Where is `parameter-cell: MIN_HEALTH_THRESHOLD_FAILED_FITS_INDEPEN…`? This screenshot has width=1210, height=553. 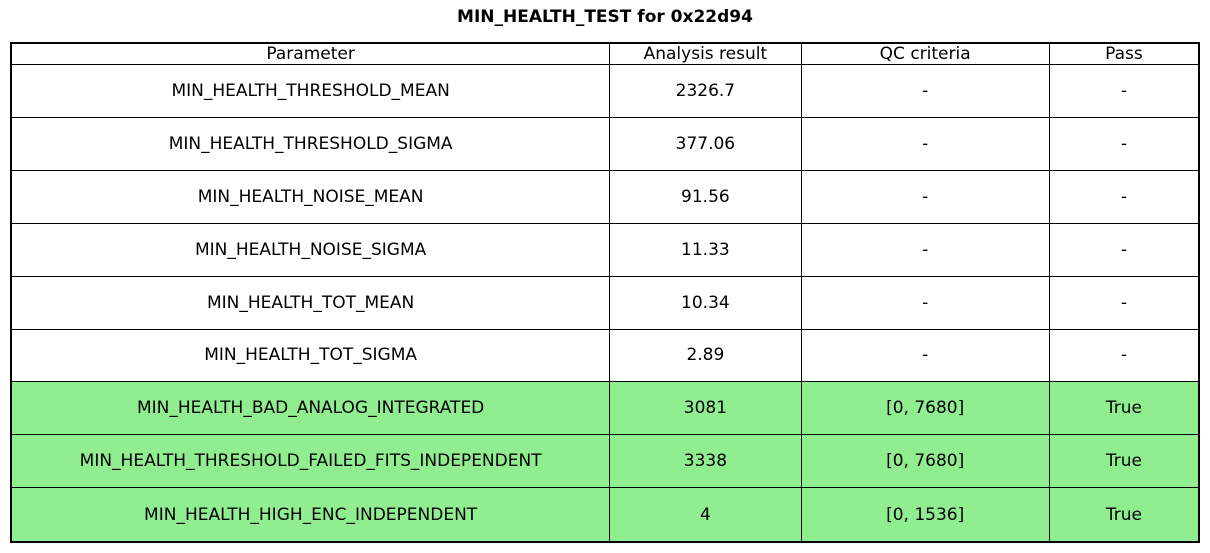 parameter-cell: MIN_HEALTH_THRESHOLD_FAILED_FITS_INDEPEN… is located at coordinates (310, 461).